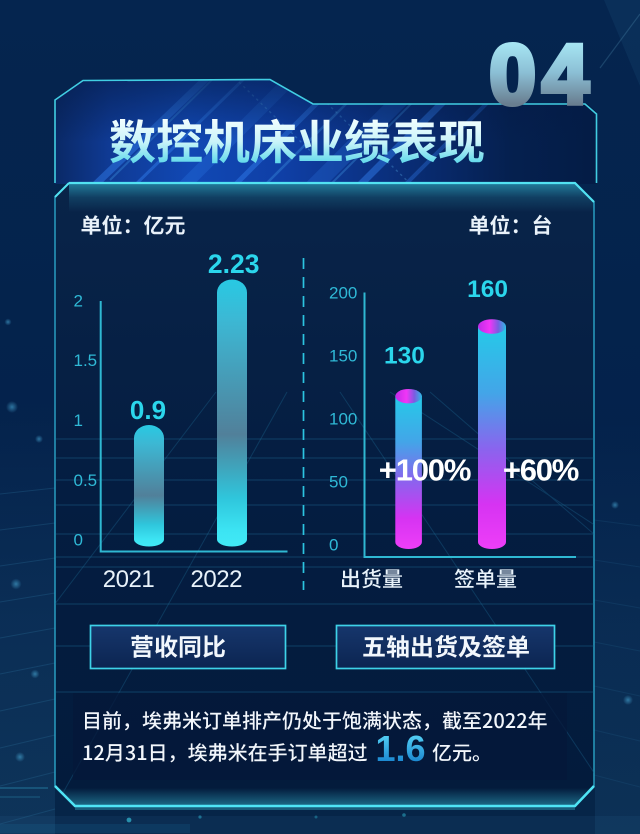 This screenshot has width=640, height=834. I want to click on svg-text: 1.5, so click(86, 360).